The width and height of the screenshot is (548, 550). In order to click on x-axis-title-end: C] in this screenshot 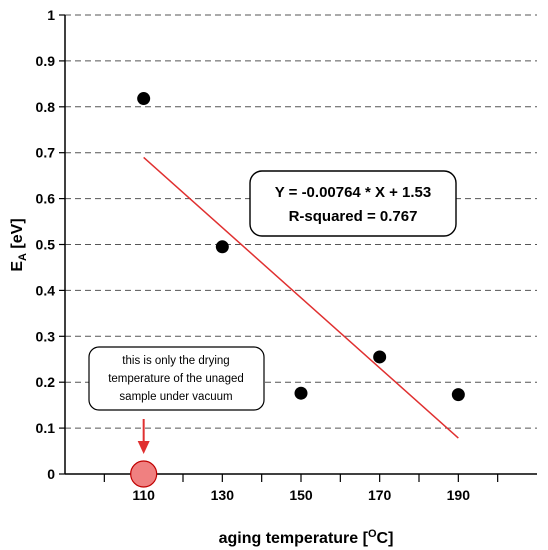, I will do `click(385, 538)`.